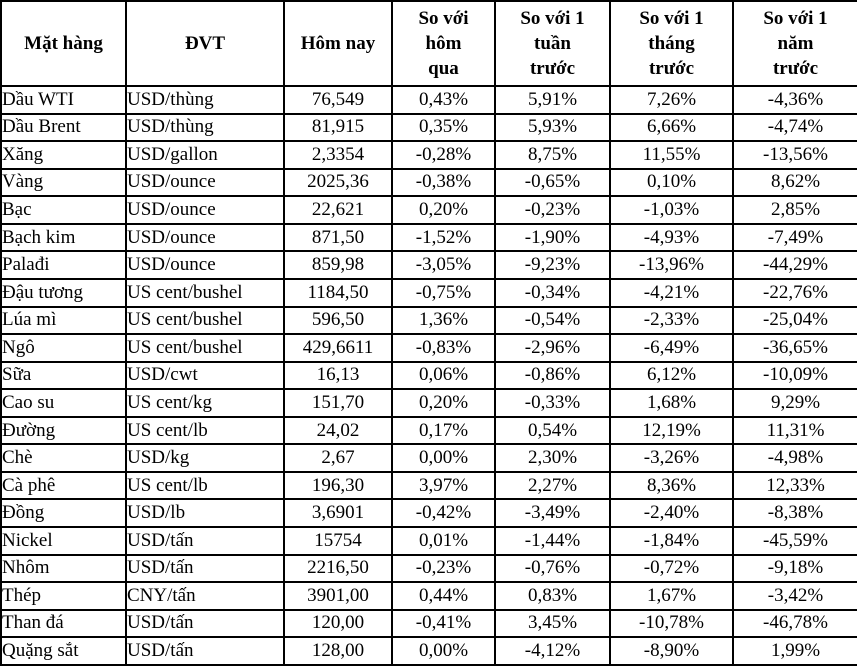 The image size is (857, 666). What do you see at coordinates (63, 100) in the screenshot?
I see `commodity-name-cell: Dầu WTI` at bounding box center [63, 100].